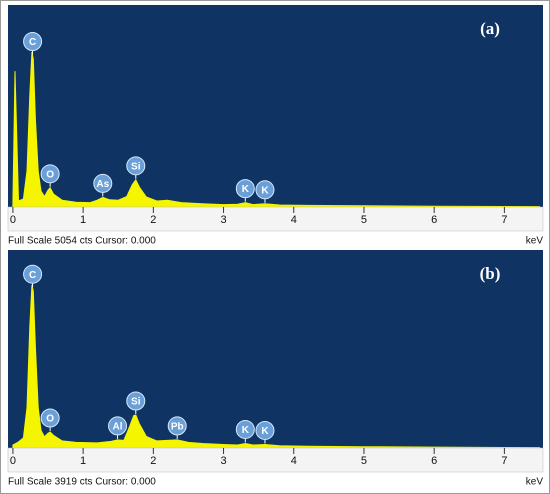 Image resolution: width=550 pixels, height=494 pixels. I want to click on annotation-label: Pb, so click(177, 427).